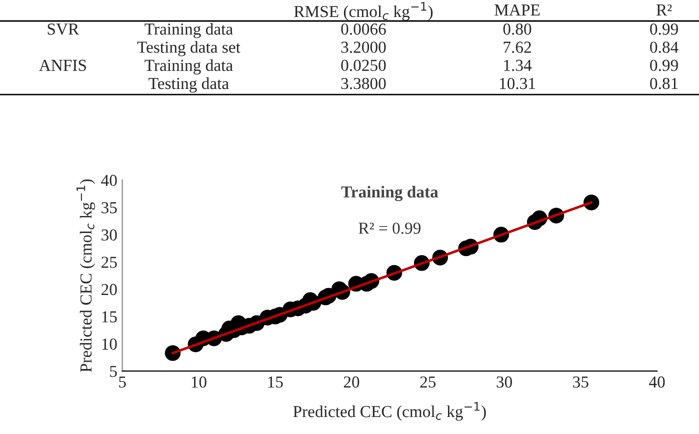 This screenshot has height=434, width=699. Describe the element at coordinates (109, 262) in the screenshot. I see `y-tick-label: 25` at that location.